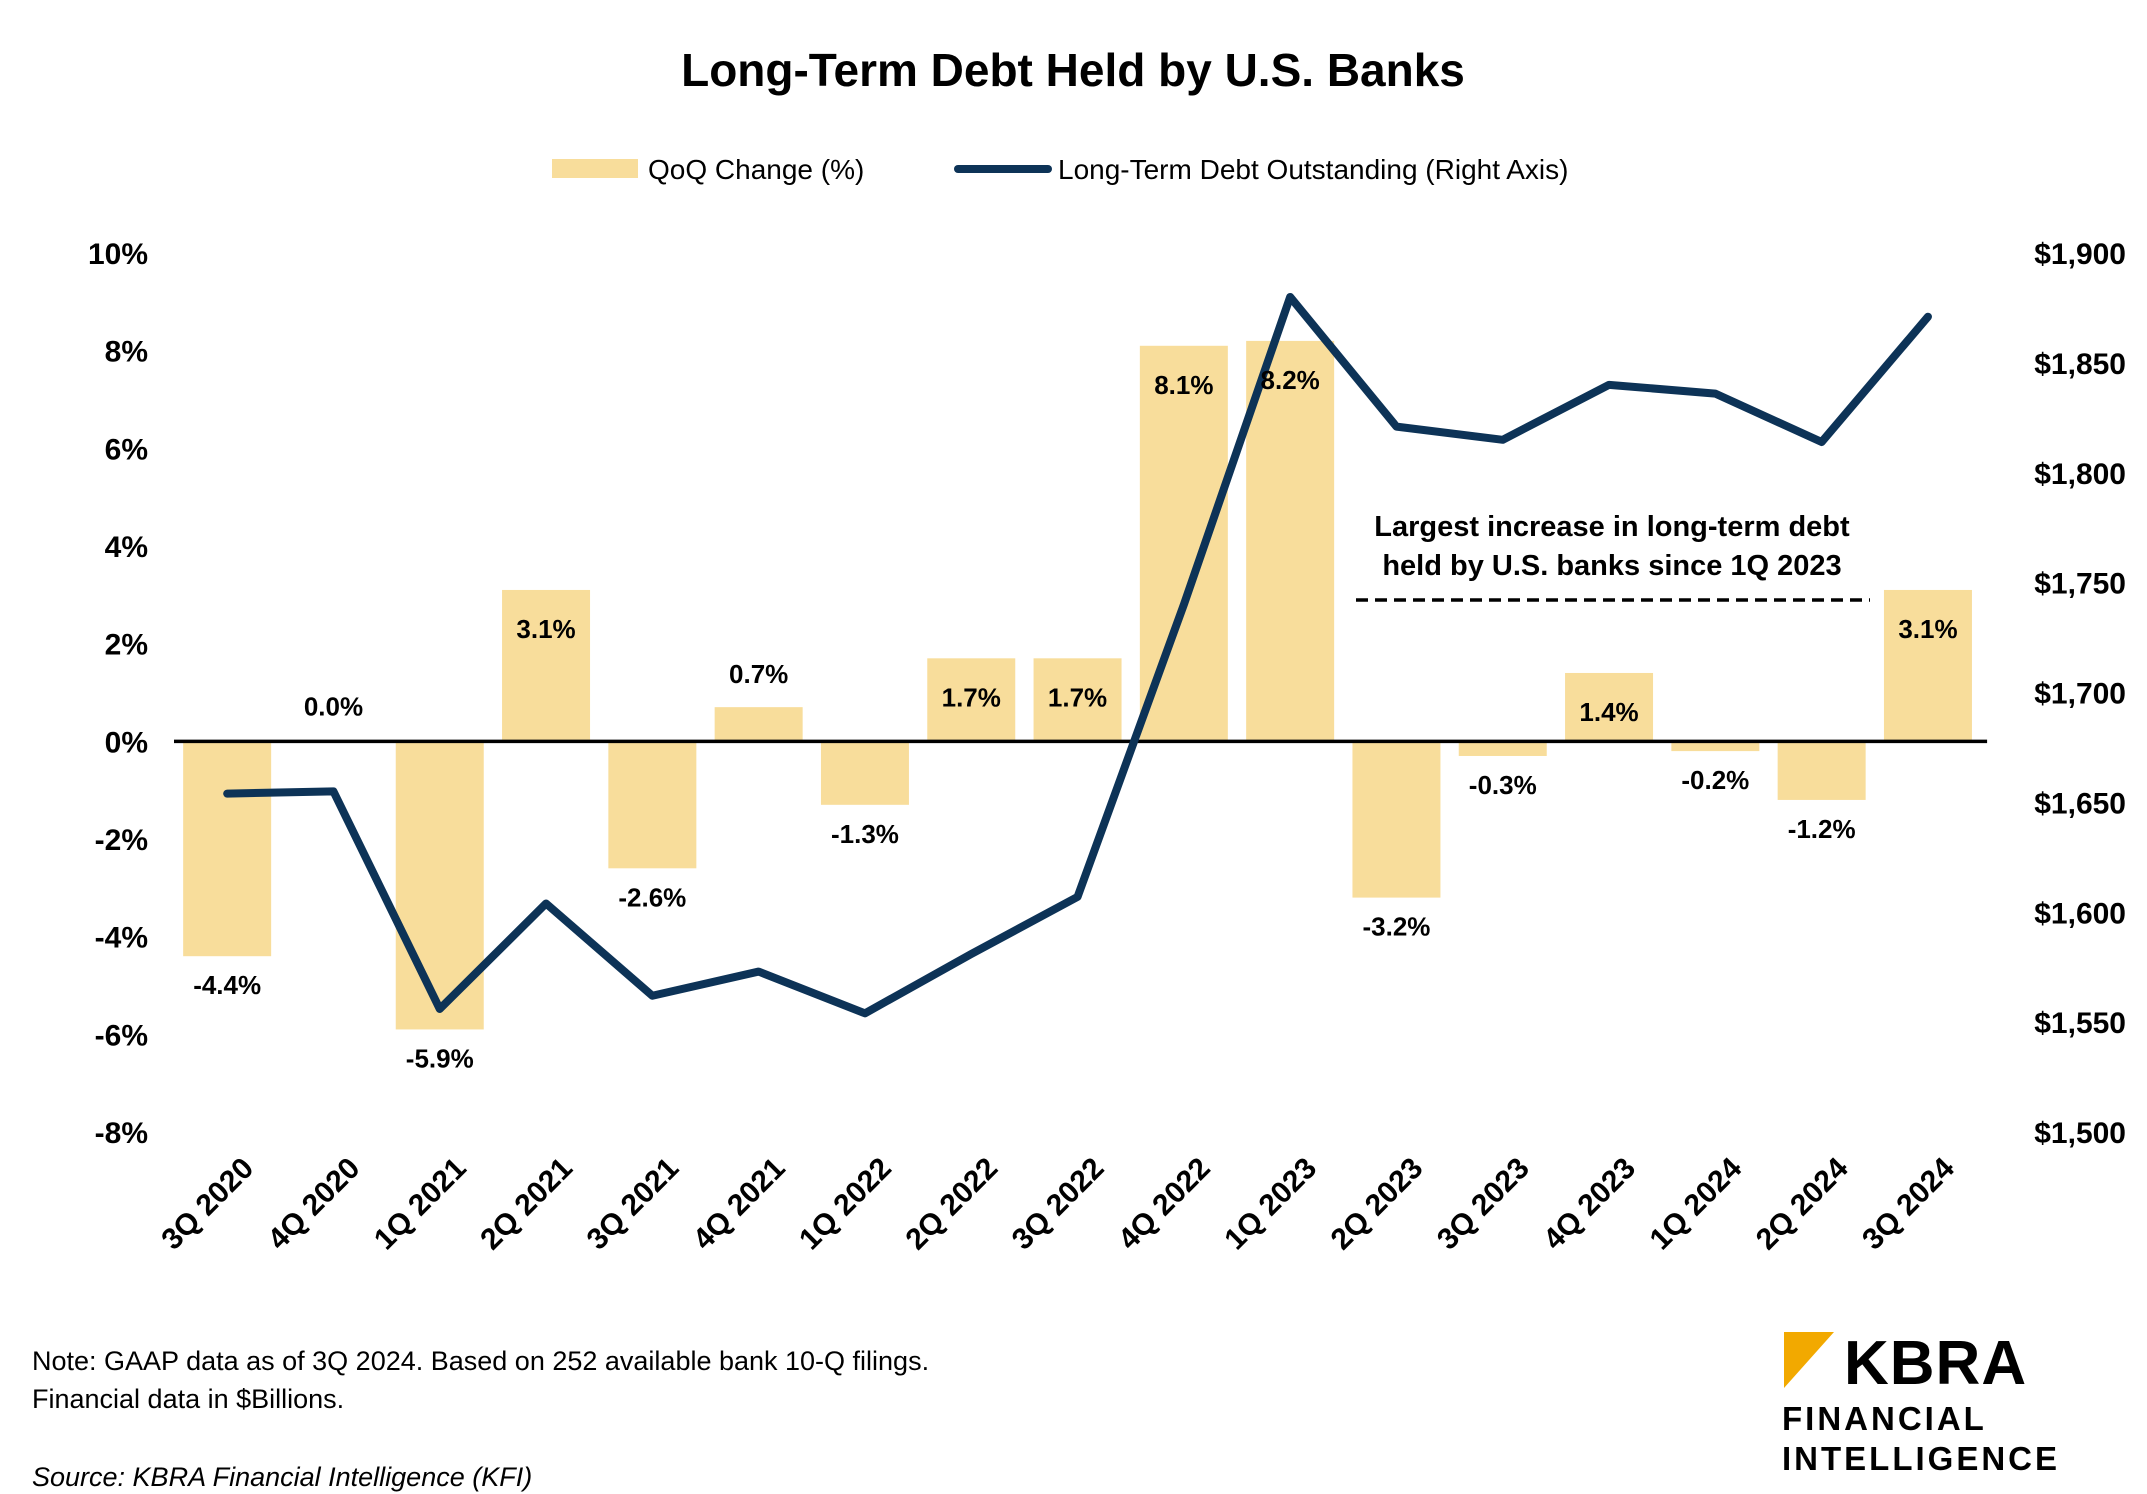 The image size is (2147, 1494). I want to click on footer-note-line-2: Financial data in $Billions., so click(188, 1399).